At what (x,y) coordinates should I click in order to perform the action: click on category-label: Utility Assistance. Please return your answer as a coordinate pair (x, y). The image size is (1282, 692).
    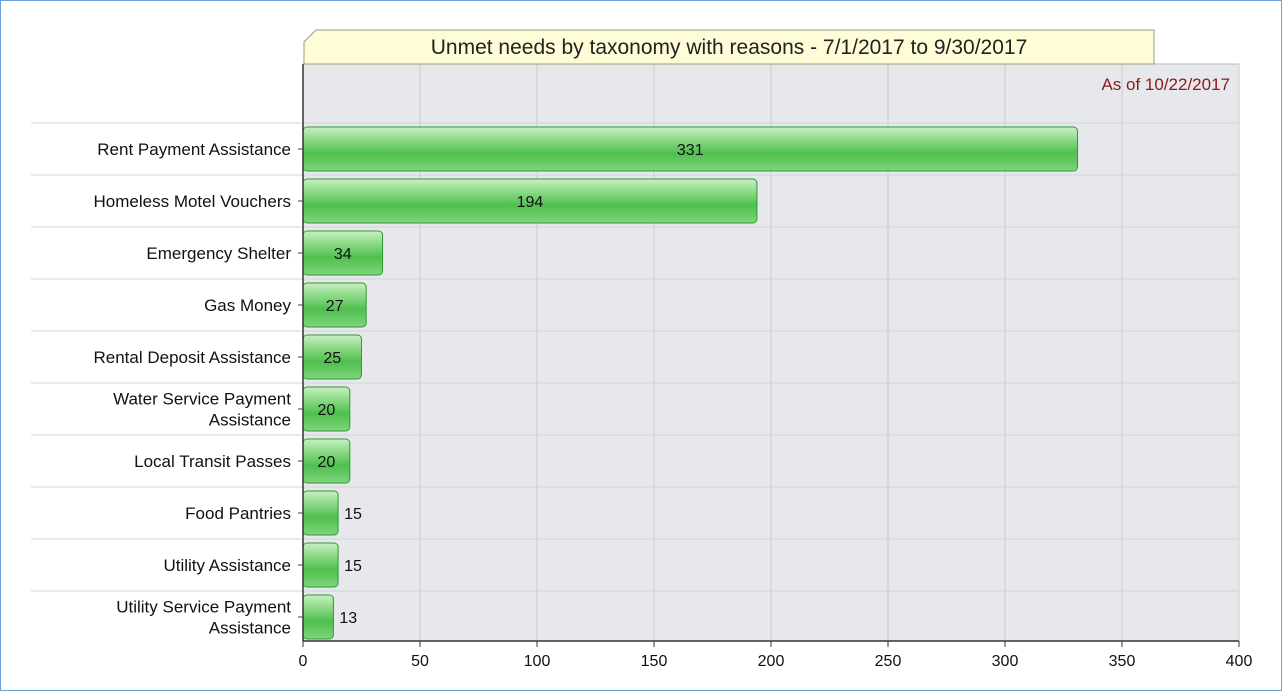
    Looking at the image, I should click on (227, 565).